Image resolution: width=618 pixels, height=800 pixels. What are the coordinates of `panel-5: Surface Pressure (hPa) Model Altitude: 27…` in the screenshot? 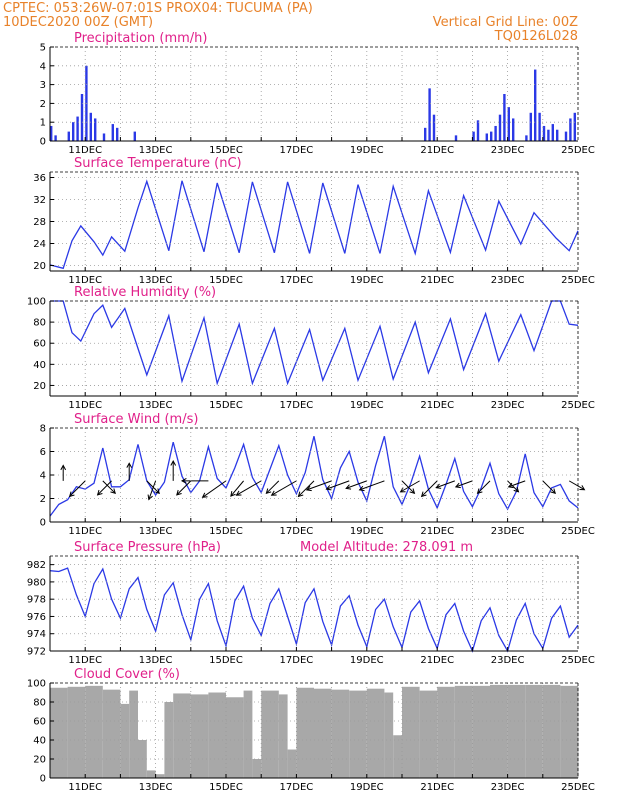 It's located at (311, 603).